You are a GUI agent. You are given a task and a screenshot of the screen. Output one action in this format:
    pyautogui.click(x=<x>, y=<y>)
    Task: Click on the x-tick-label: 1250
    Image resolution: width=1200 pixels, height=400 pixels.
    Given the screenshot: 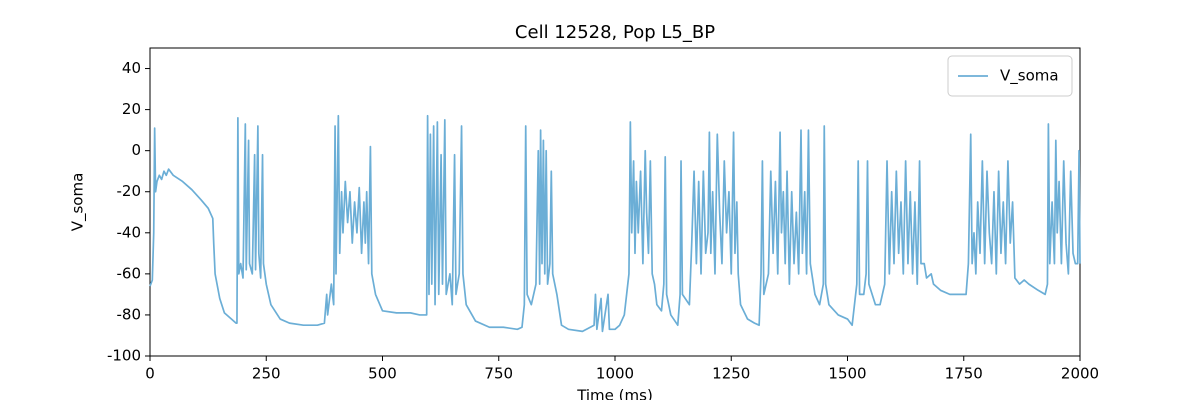 What is the action you would take?
    pyautogui.click(x=731, y=374)
    